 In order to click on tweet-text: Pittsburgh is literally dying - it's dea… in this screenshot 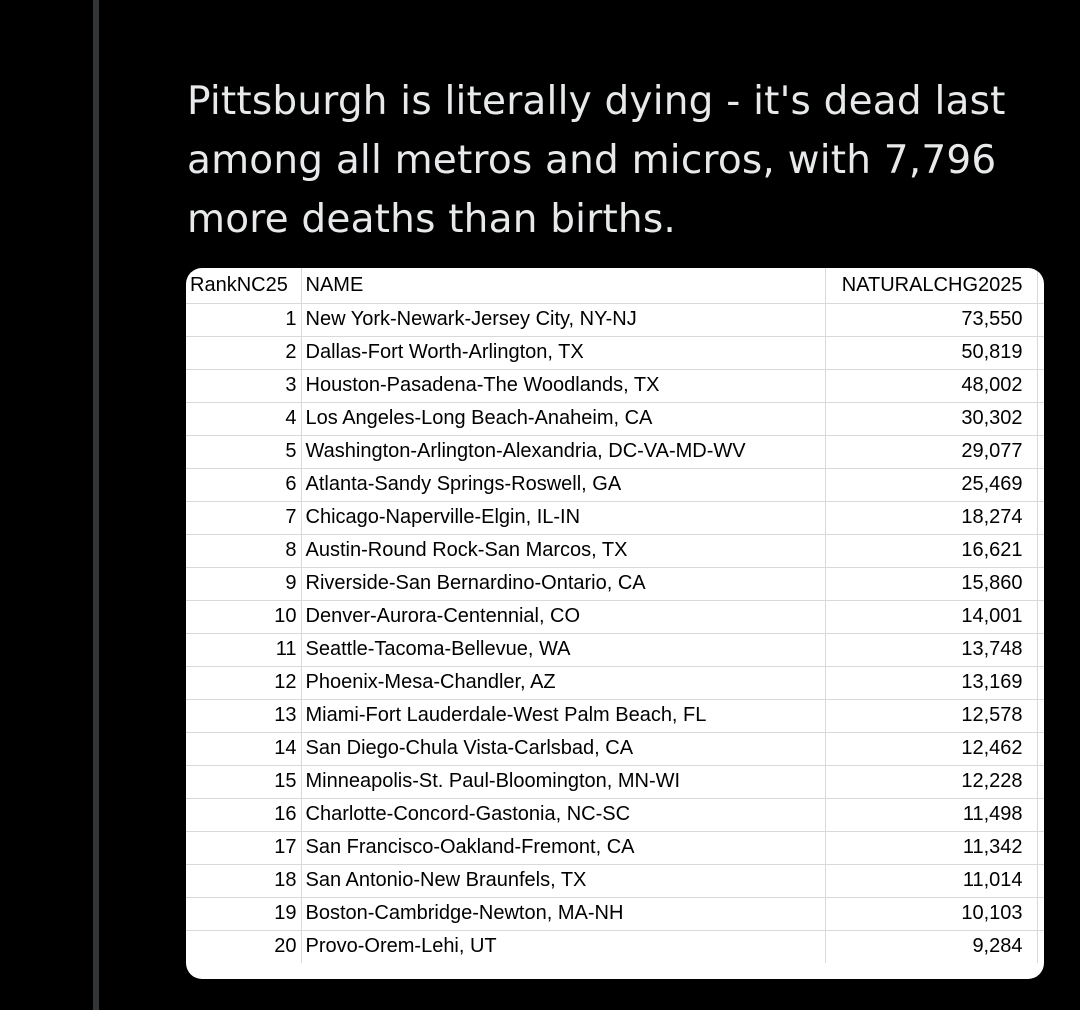, I will do `click(596, 160)`.